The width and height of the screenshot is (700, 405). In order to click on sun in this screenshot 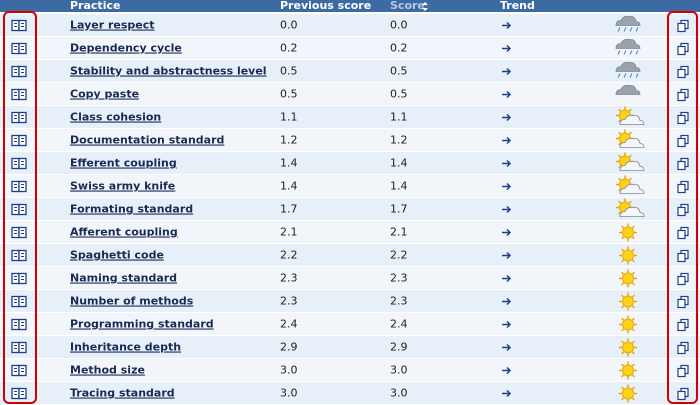, I will do `click(628, 370)`.